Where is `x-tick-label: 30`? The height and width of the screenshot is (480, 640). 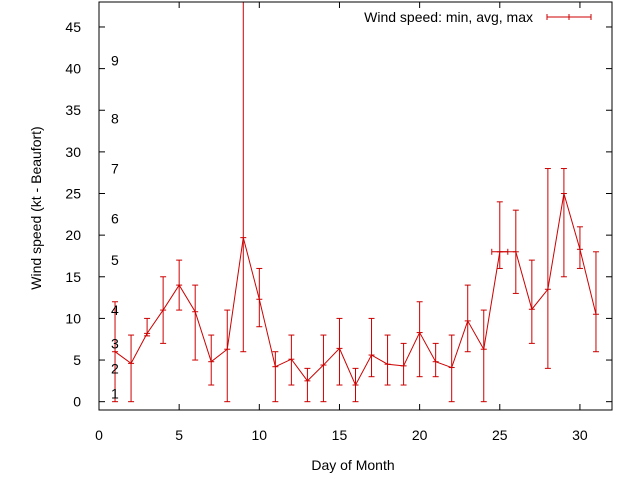 x-tick-label: 30 is located at coordinates (580, 435).